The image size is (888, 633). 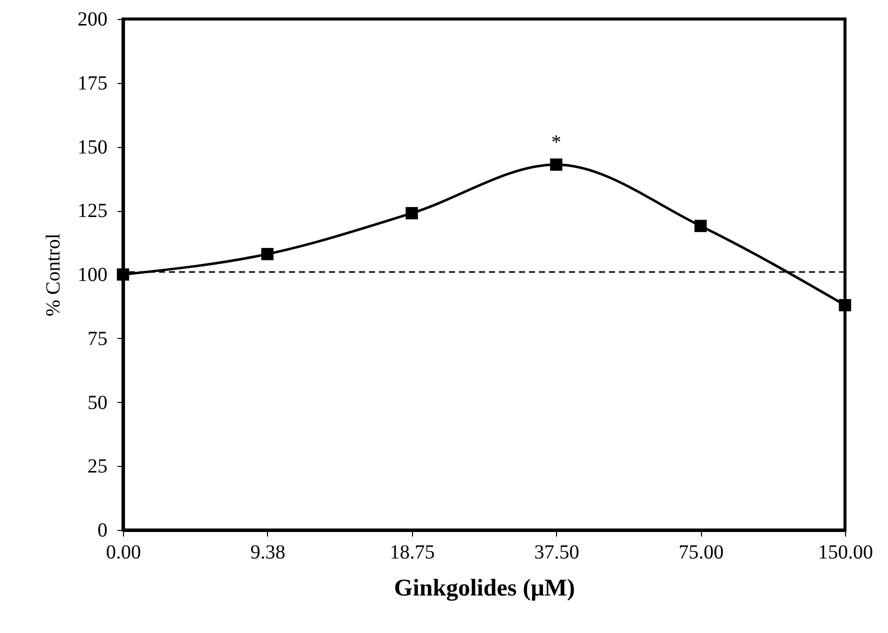 I want to click on y-tick-label: 25, so click(x=98, y=467).